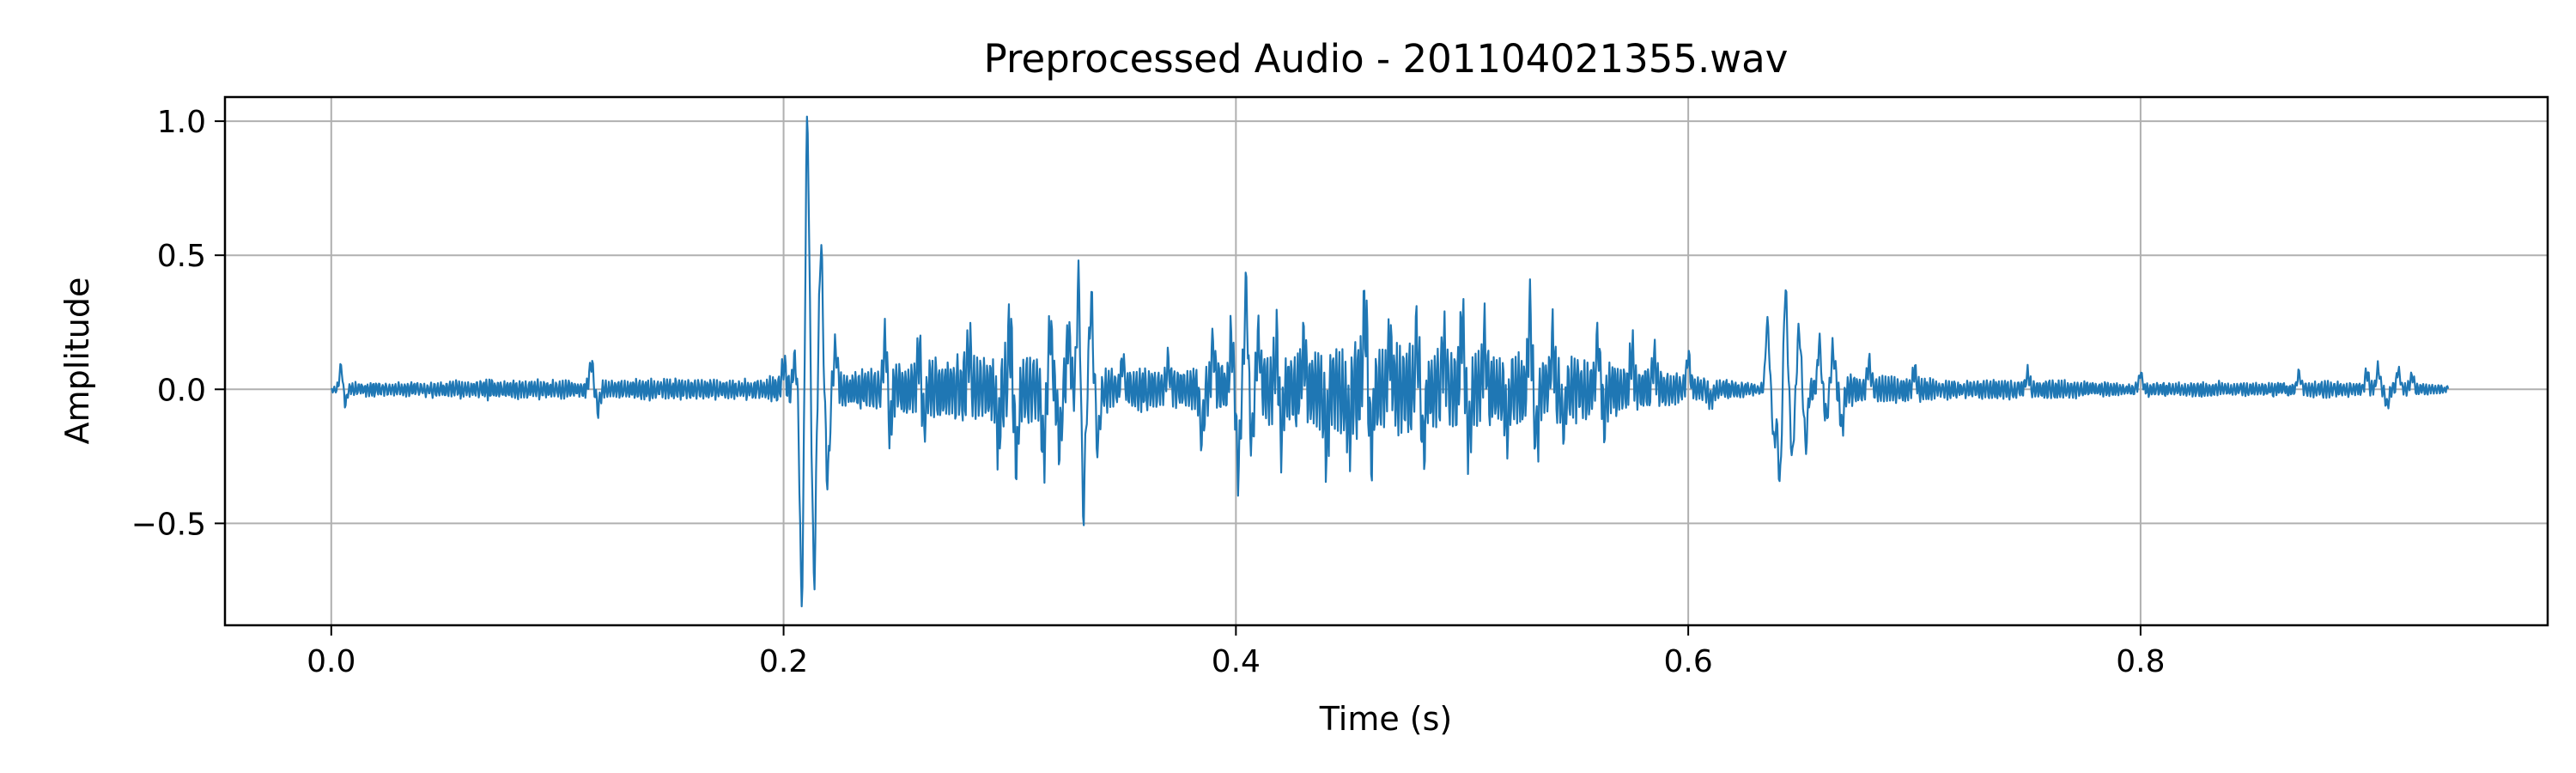 The height and width of the screenshot is (773, 2576). I want to click on y-tick-label: −0.5, so click(169, 524).